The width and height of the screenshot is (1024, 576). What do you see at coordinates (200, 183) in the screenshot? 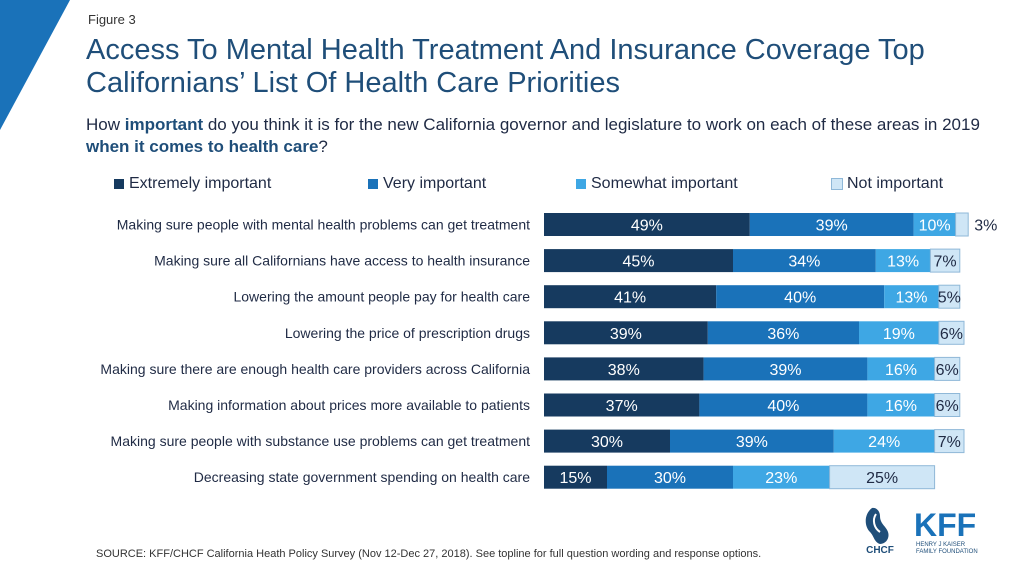
I see `legend-label: Extremely important` at bounding box center [200, 183].